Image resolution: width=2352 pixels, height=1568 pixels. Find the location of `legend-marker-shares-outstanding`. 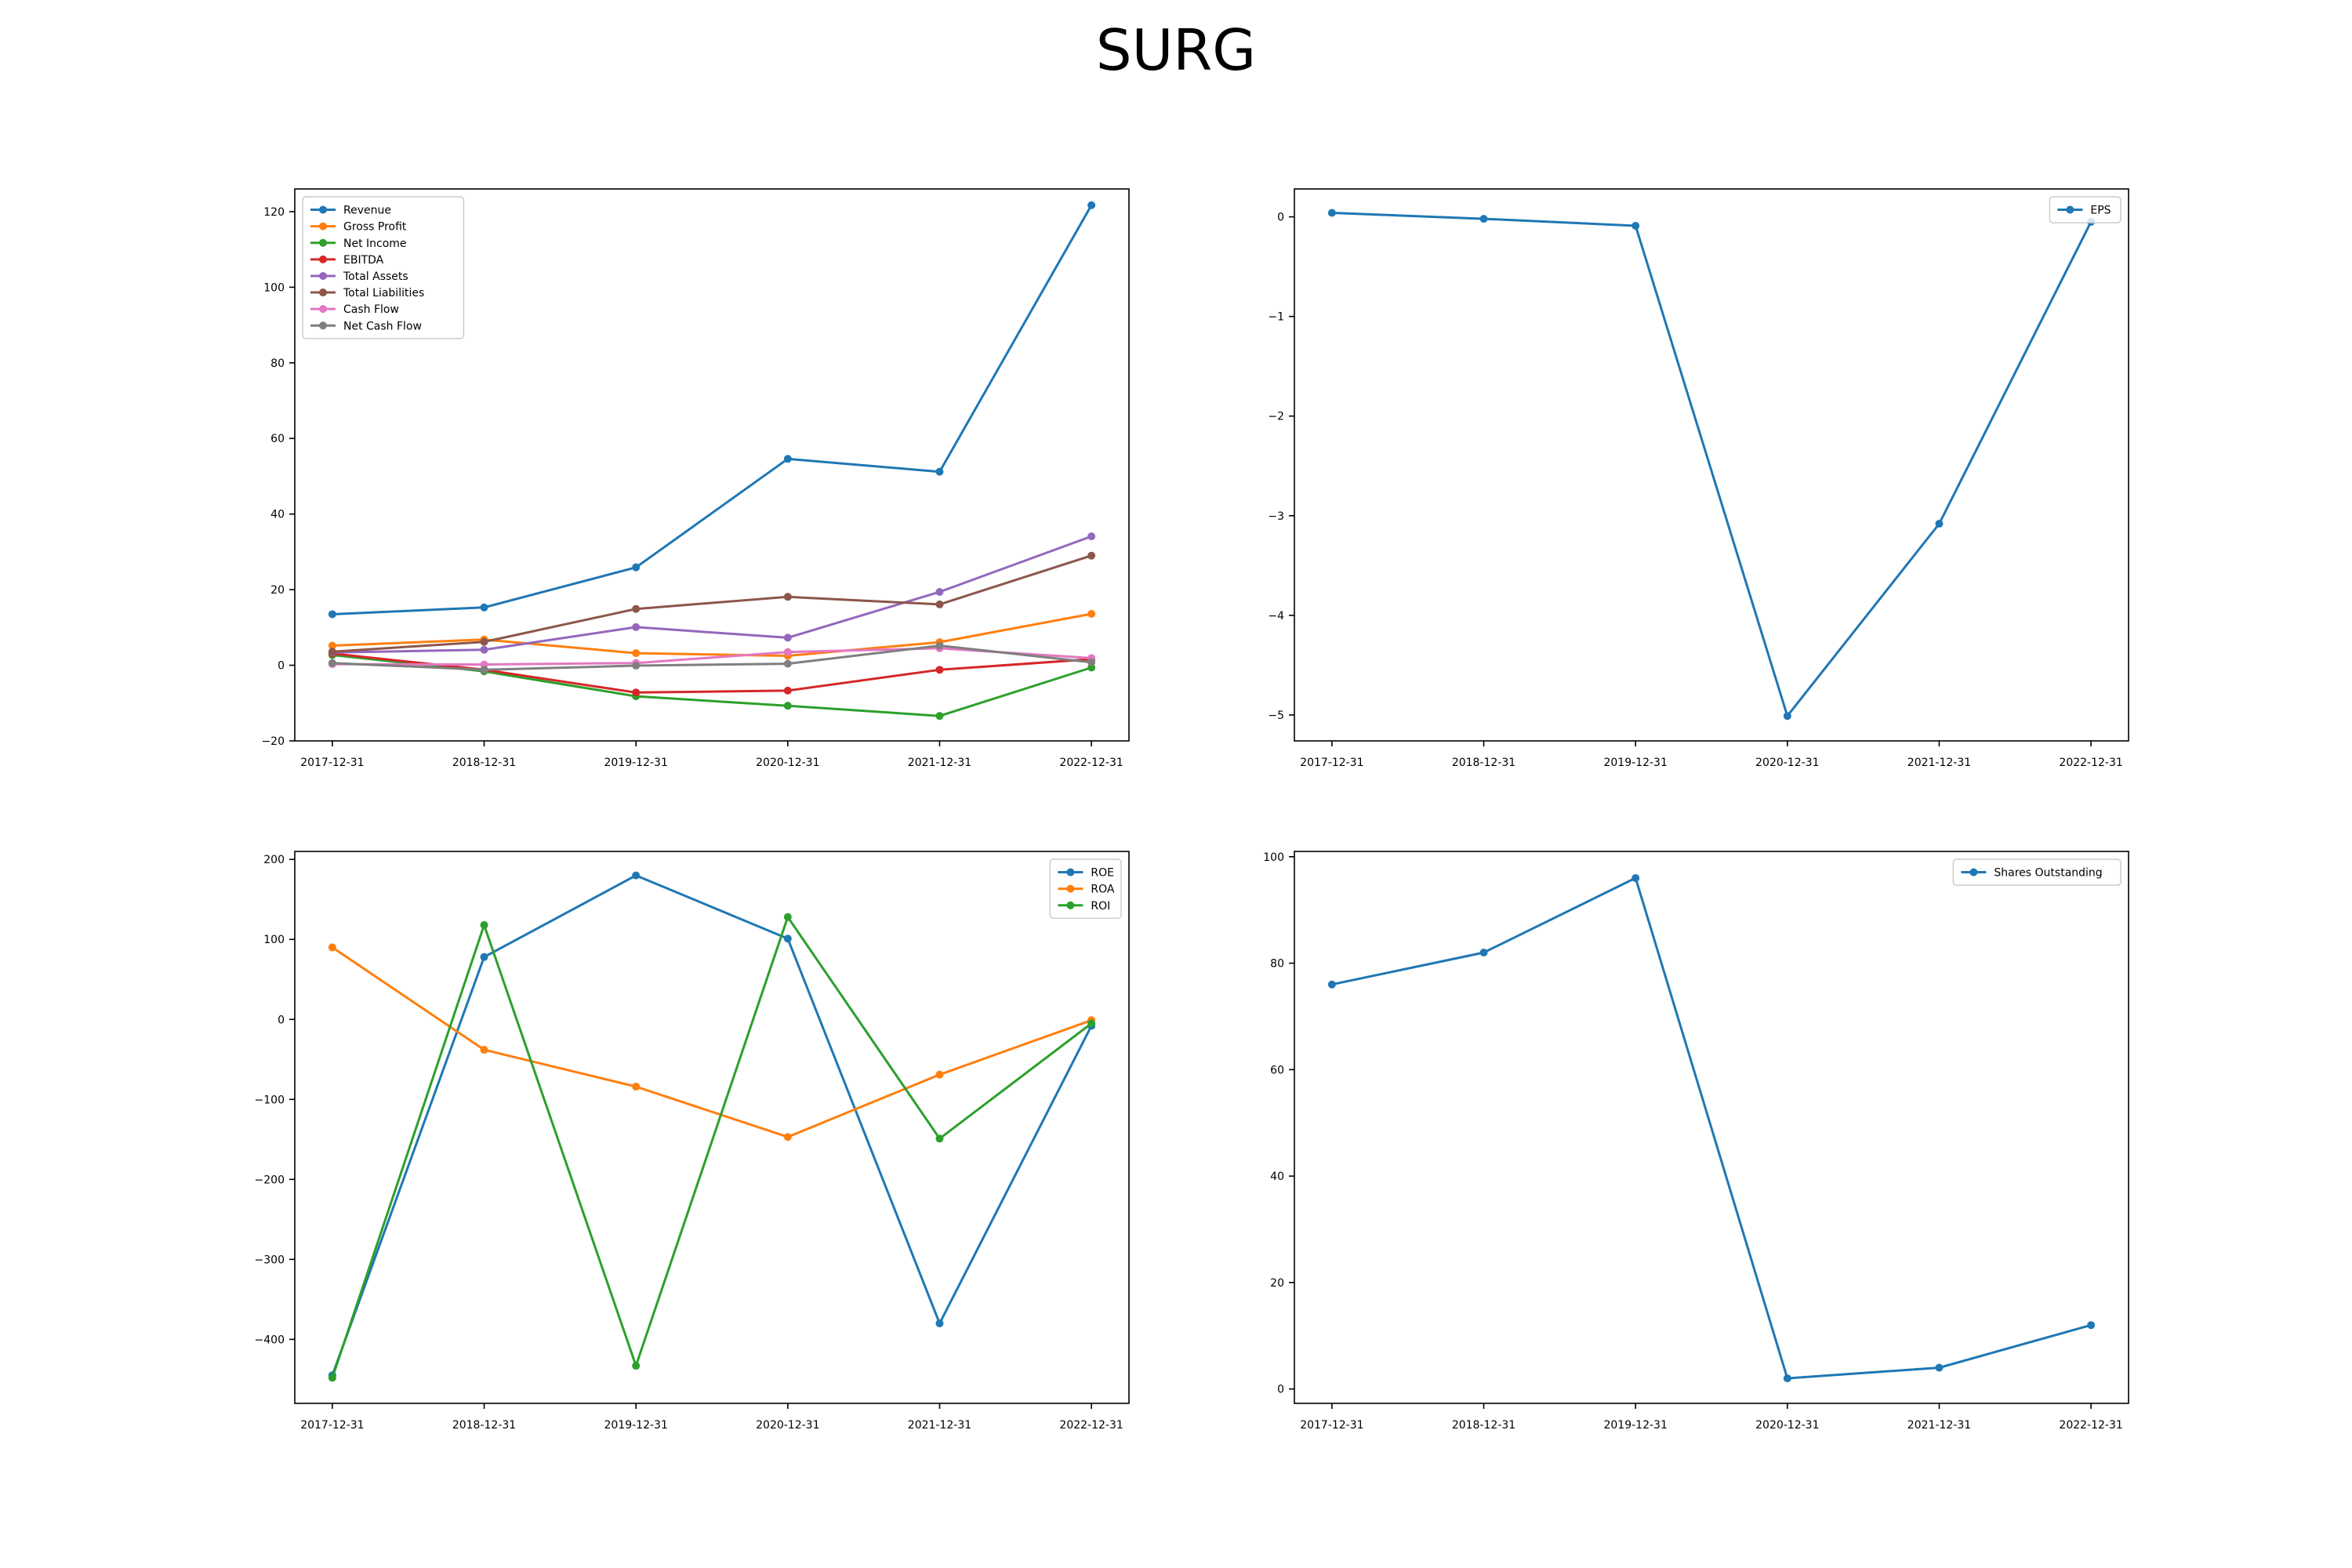

legend-marker-shares-outstanding is located at coordinates (1974, 873).